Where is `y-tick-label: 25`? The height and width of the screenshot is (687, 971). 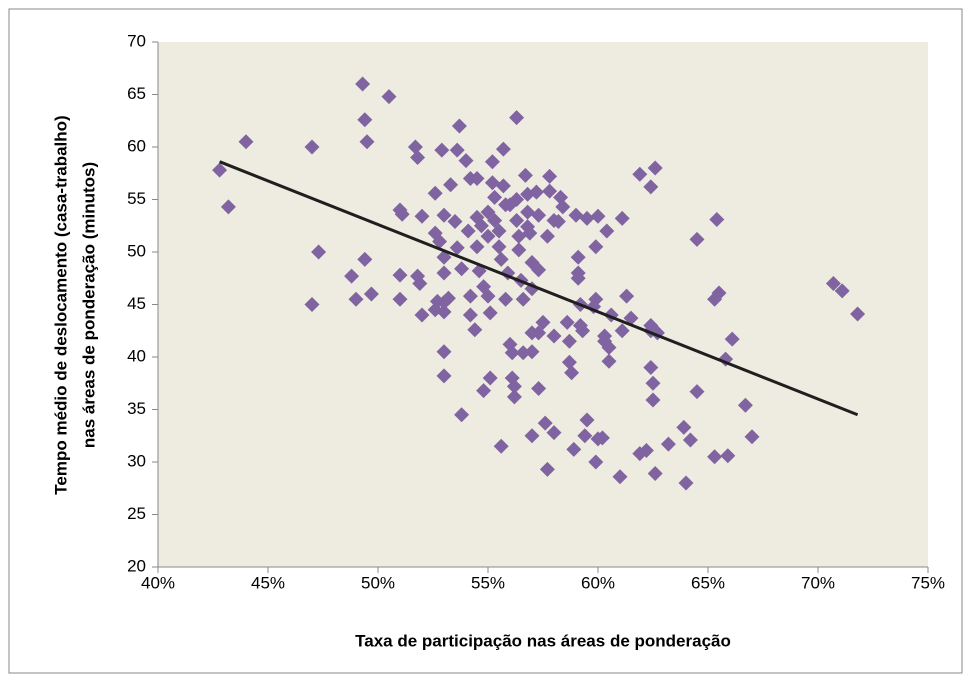
y-tick-label: 25 is located at coordinates (136, 513).